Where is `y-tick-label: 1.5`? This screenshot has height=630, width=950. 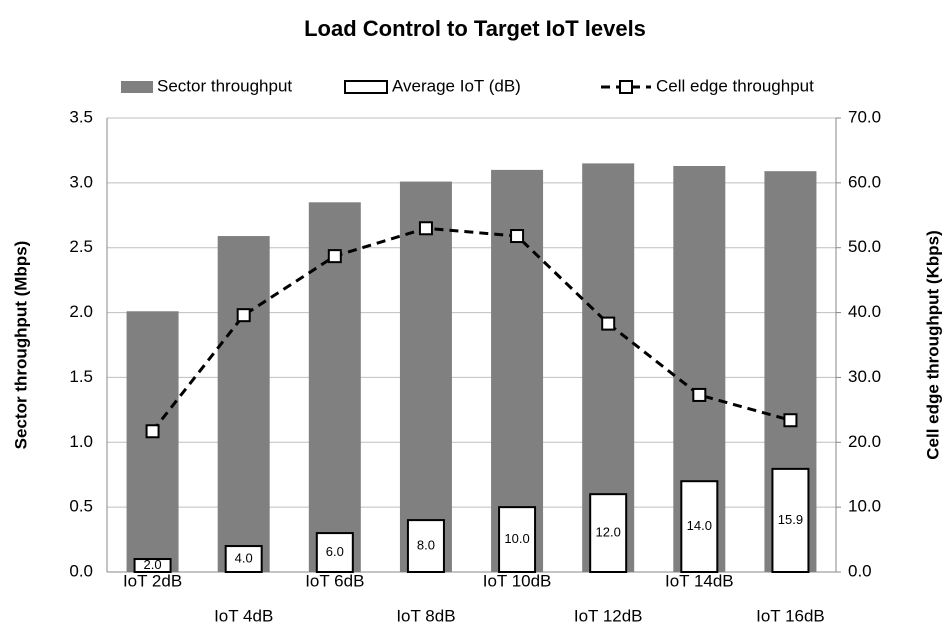
y-tick-label: 1.5 is located at coordinates (81, 376).